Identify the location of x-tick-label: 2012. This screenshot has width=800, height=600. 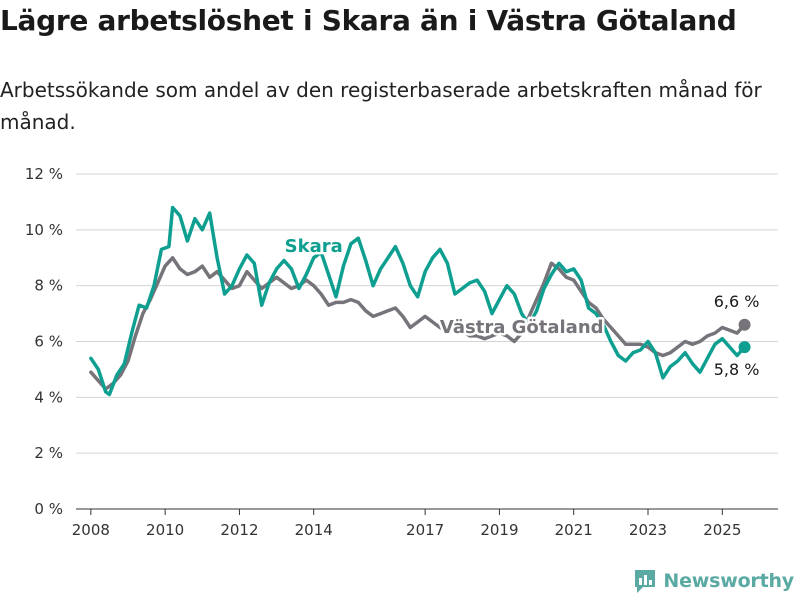
(239, 530).